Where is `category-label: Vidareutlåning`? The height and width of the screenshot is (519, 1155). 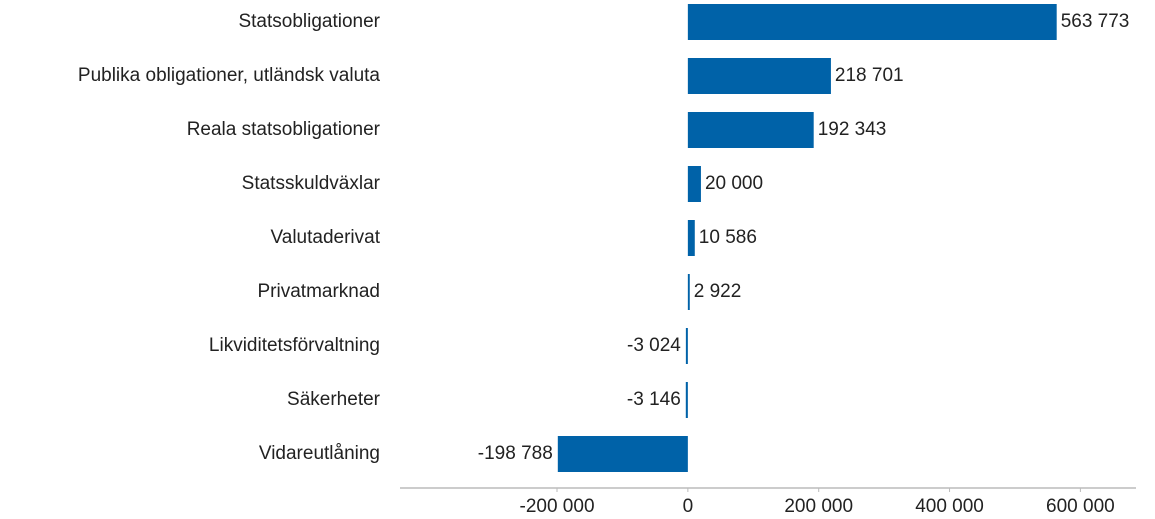
category-label: Vidareutlåning is located at coordinates (319, 453).